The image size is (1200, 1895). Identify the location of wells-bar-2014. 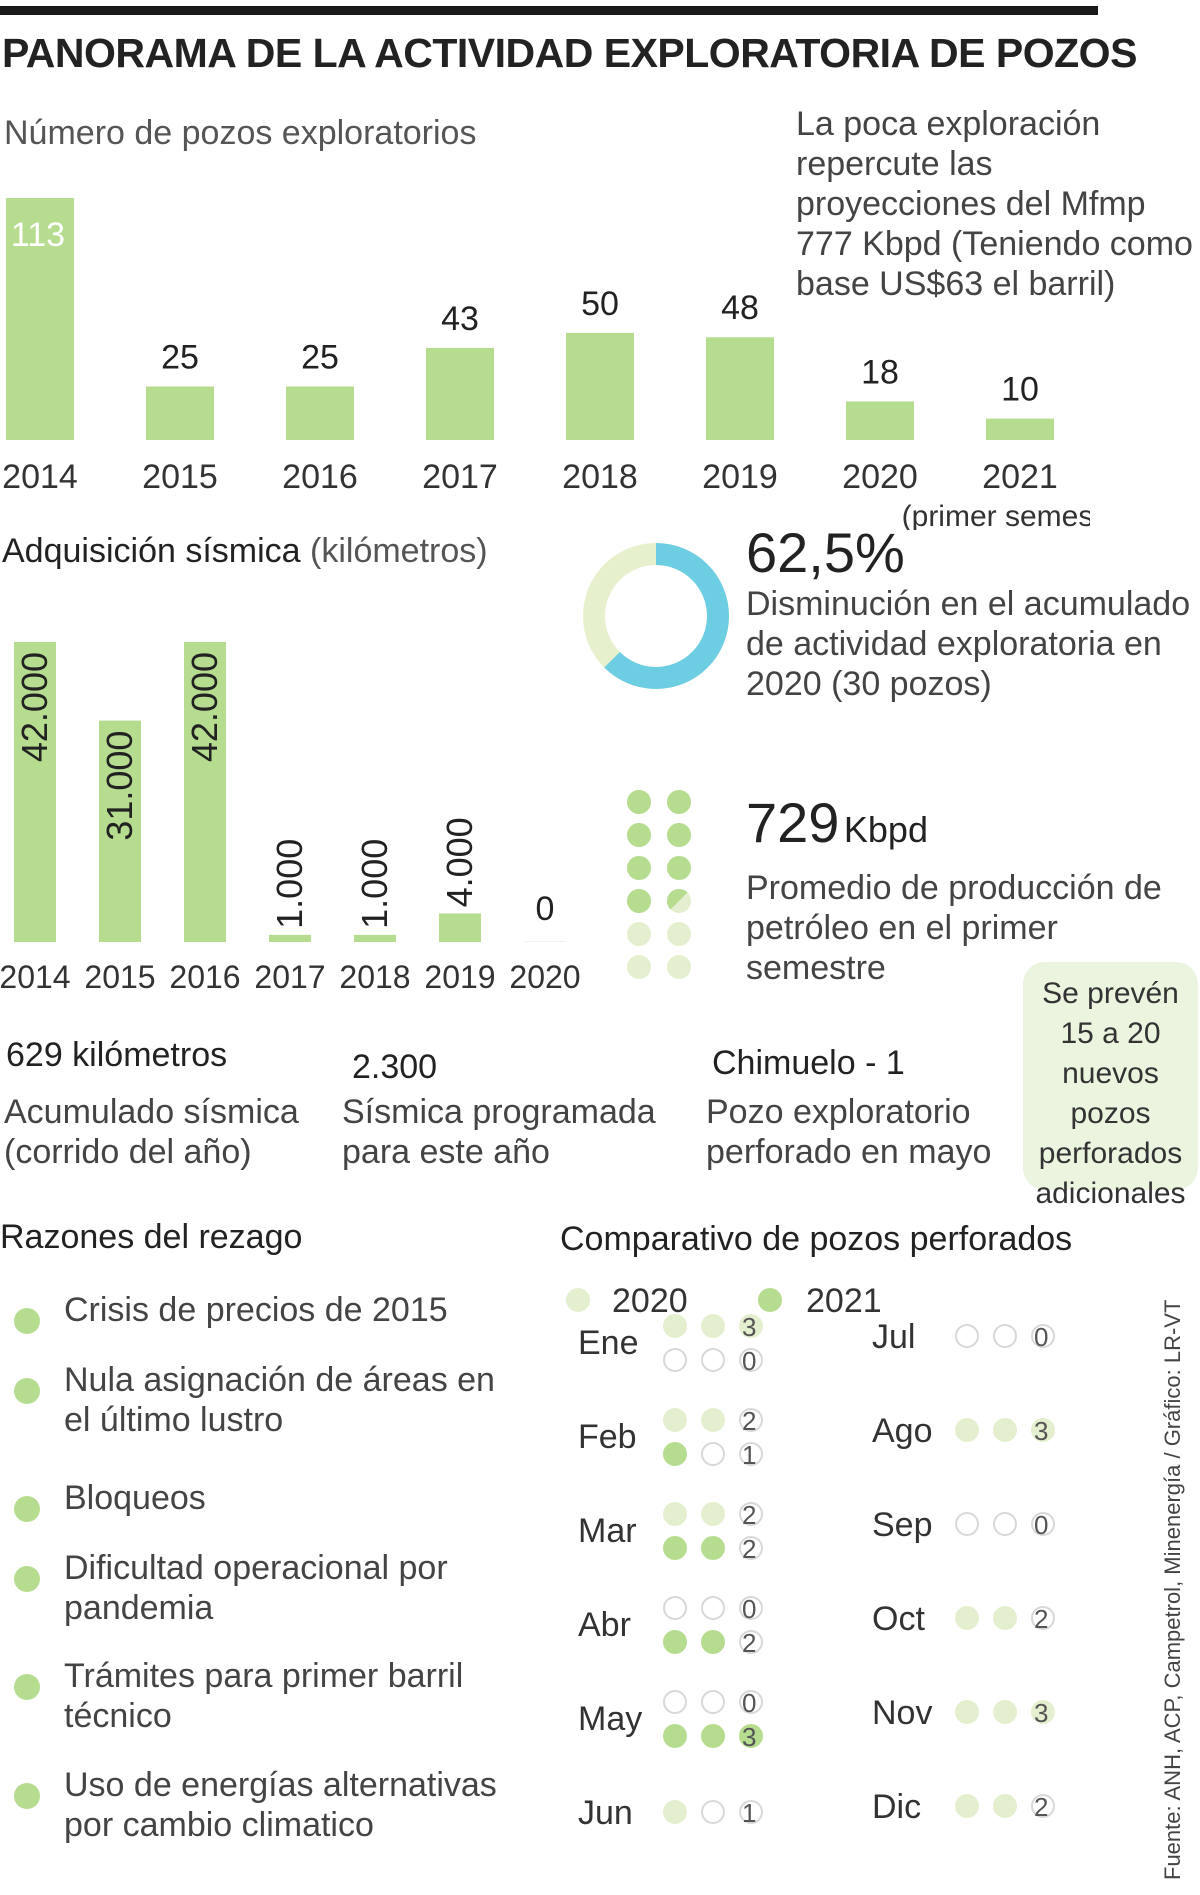
(40, 319).